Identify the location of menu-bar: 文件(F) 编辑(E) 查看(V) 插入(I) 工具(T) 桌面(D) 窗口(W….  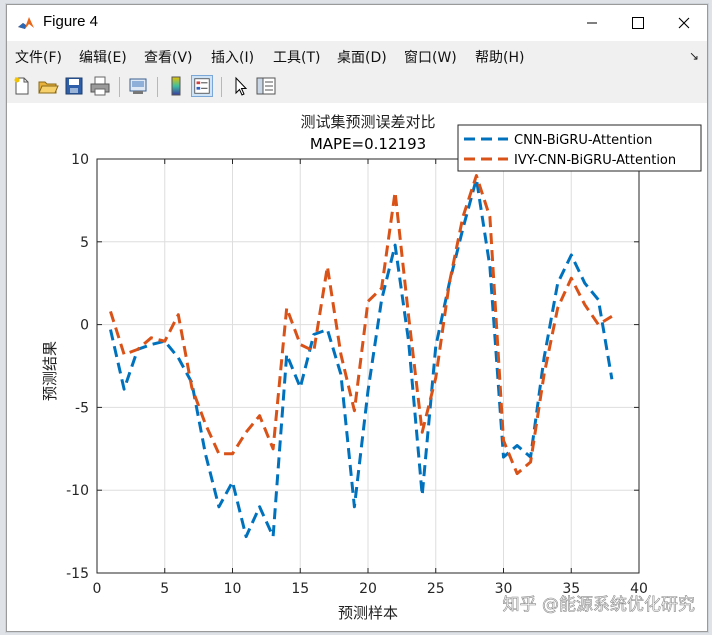
(357, 56).